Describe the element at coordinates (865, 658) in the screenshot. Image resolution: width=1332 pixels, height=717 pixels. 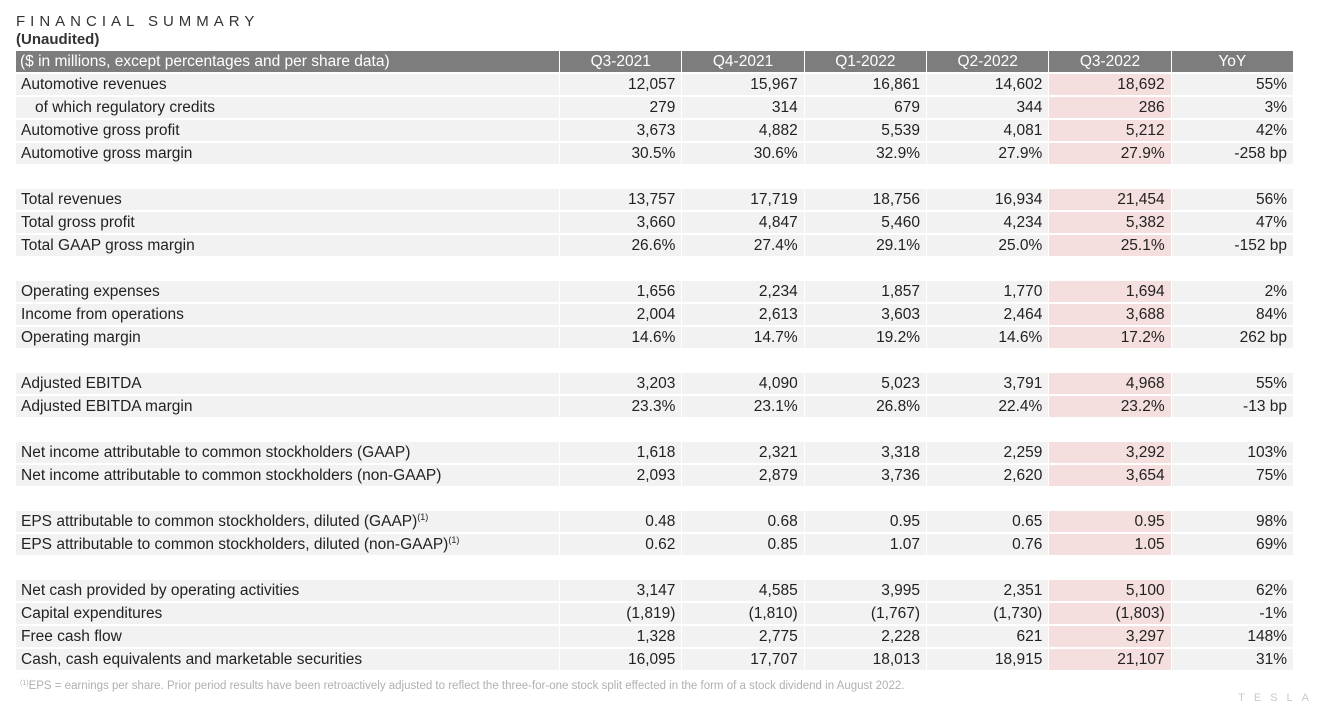
I see `table-cell: 18,013` at that location.